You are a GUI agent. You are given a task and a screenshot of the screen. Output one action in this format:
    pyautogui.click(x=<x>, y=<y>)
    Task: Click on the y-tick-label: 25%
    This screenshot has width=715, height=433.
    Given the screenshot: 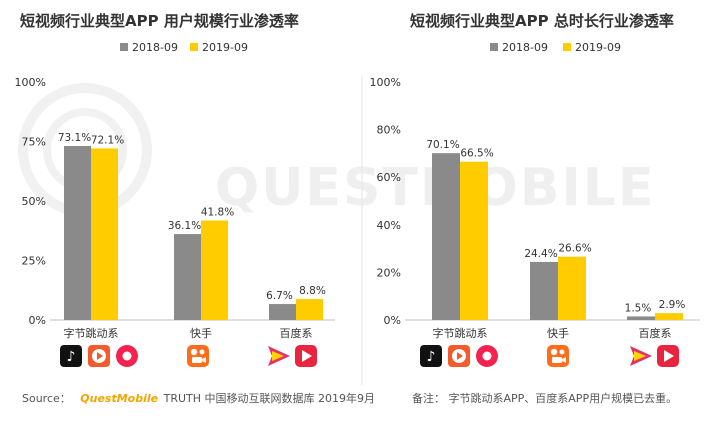 What is the action you would take?
    pyautogui.click(x=34, y=261)
    